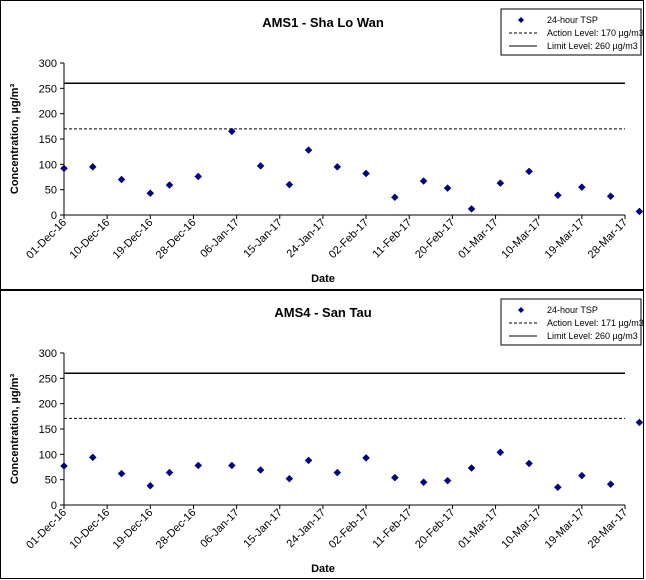 Image resolution: width=646 pixels, height=580 pixels. Describe the element at coordinates (323, 22) in the screenshot. I see `chart-title: AMS1 - Sha Lo Wan` at that location.